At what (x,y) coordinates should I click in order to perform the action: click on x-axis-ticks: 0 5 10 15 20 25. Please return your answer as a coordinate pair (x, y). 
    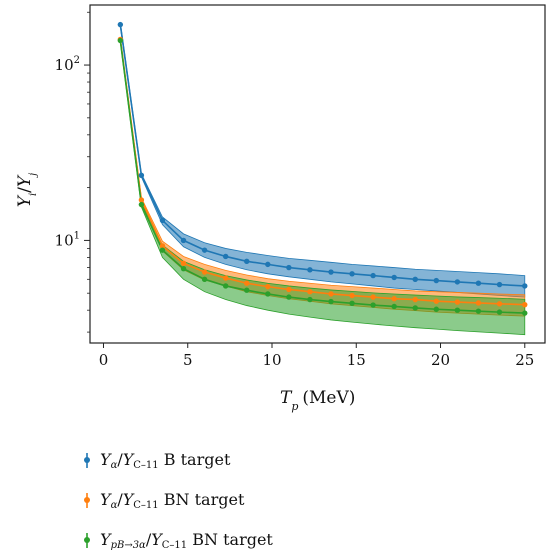
    Looking at the image, I should click on (316, 356).